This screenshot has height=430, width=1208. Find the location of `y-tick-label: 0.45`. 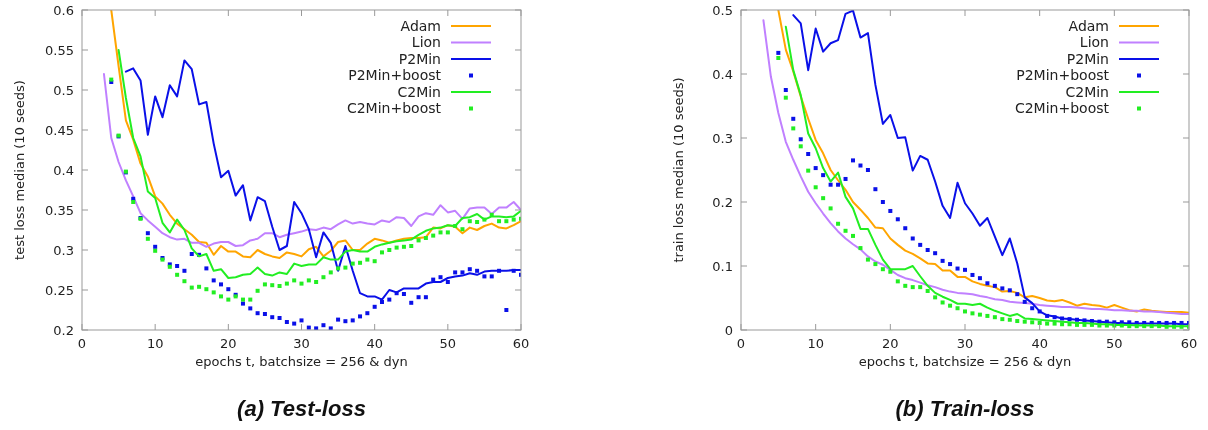

y-tick-label: 0.45 is located at coordinates (59, 130).